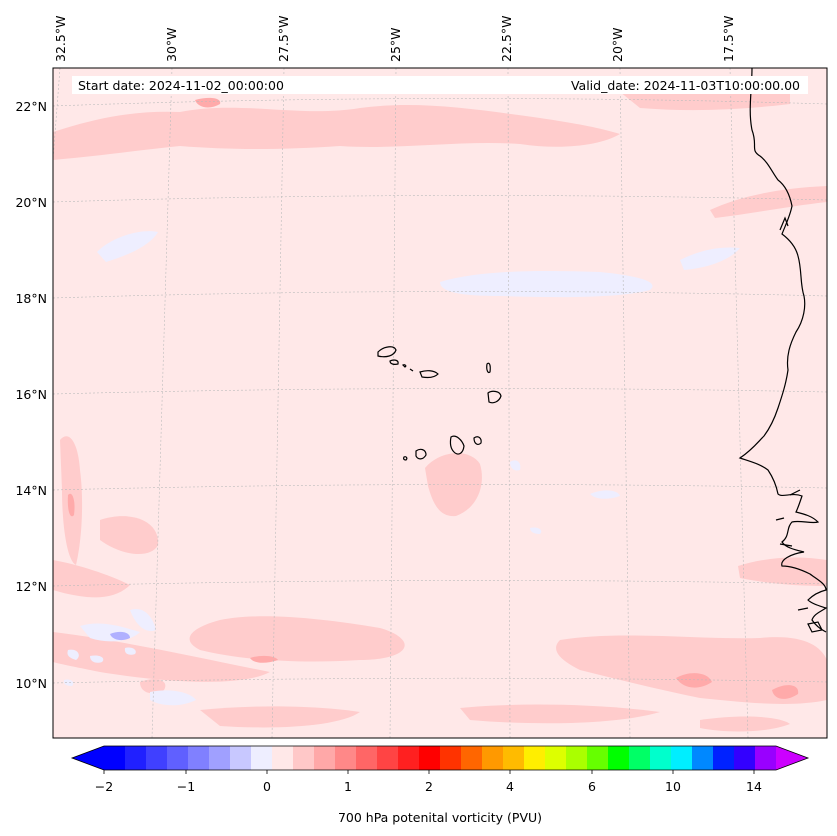 The image size is (837, 836). Describe the element at coordinates (617, 44) in the screenshot. I see `lon-label: 20°W` at that location.